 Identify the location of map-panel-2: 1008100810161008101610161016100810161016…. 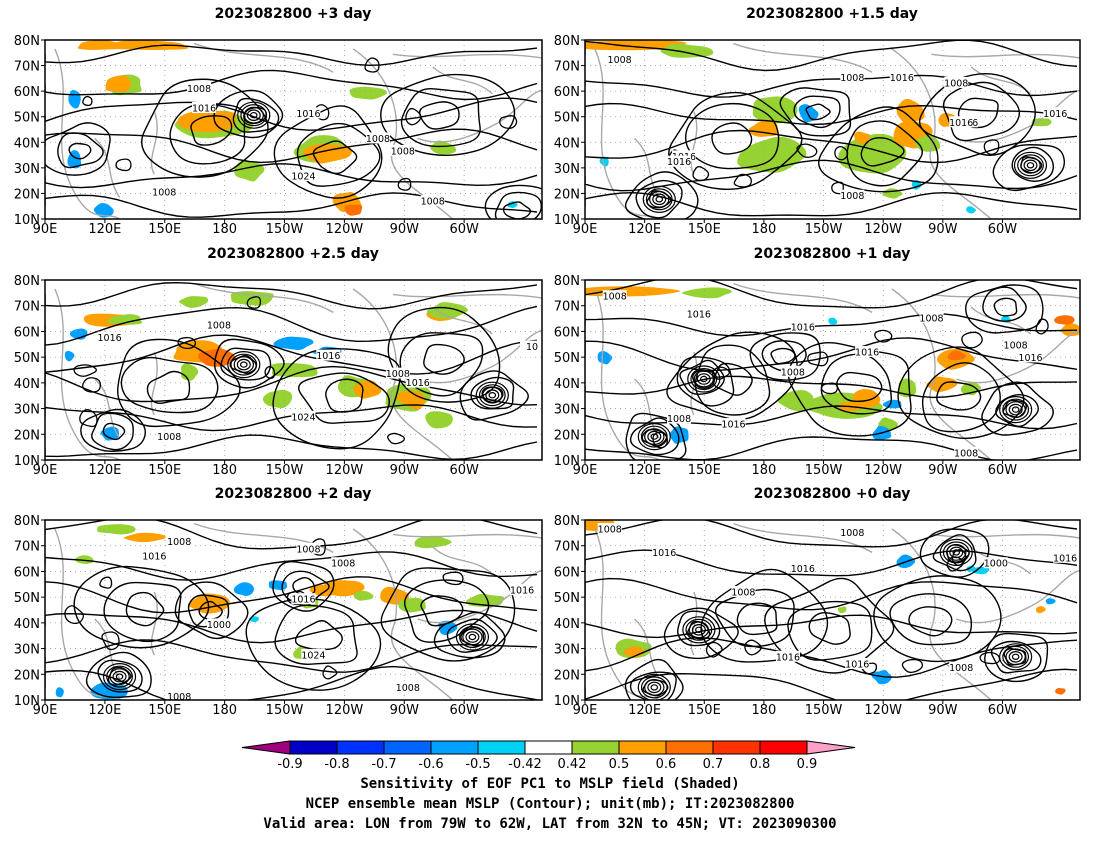
(817, 135).